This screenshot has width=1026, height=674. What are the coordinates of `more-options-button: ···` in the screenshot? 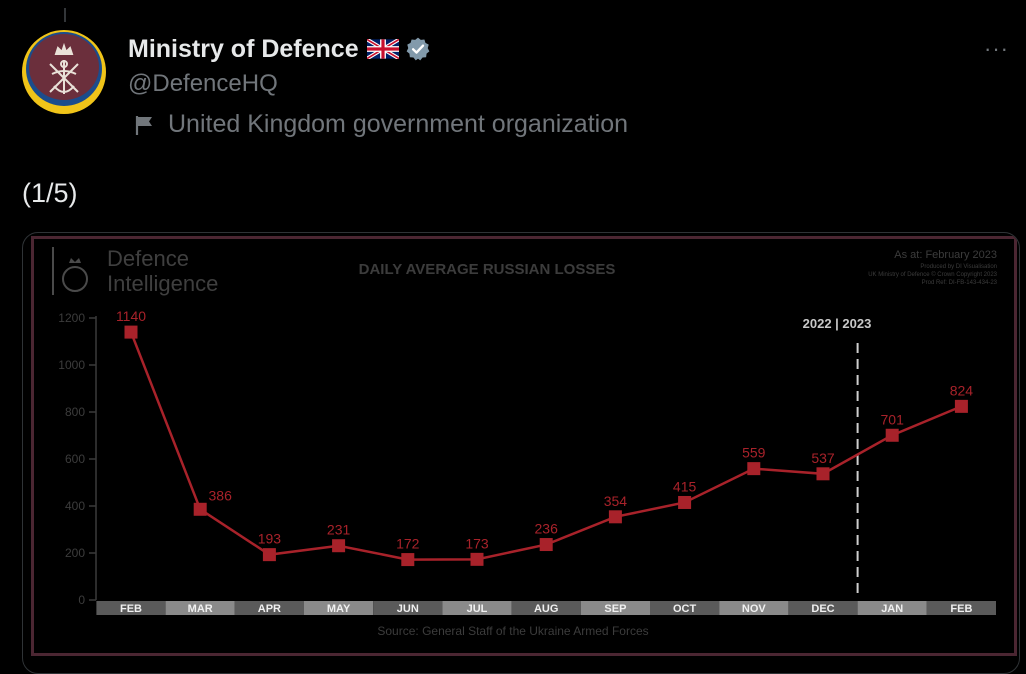 It's located at (996, 48).